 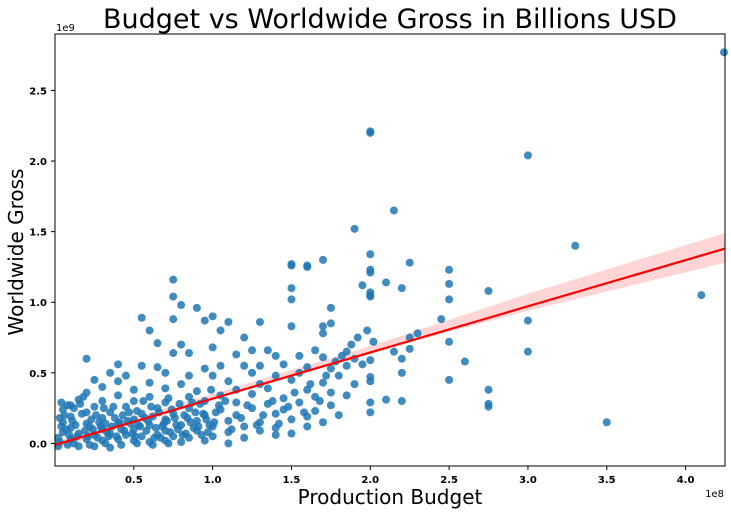 I want to click on x-tick-label: 1.5, so click(x=292, y=480).